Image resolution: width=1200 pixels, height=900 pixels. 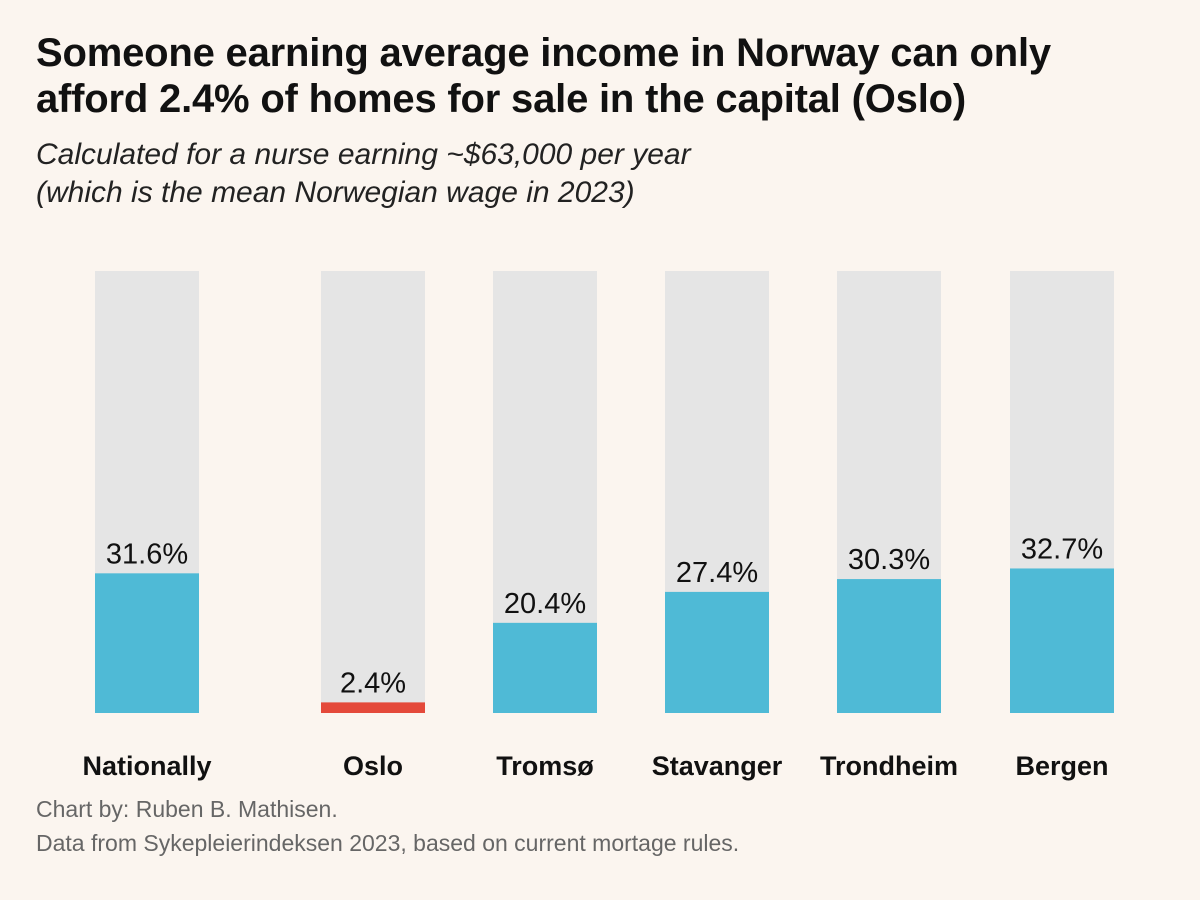 I want to click on category-label-oslo: Oslo, so click(x=373, y=766).